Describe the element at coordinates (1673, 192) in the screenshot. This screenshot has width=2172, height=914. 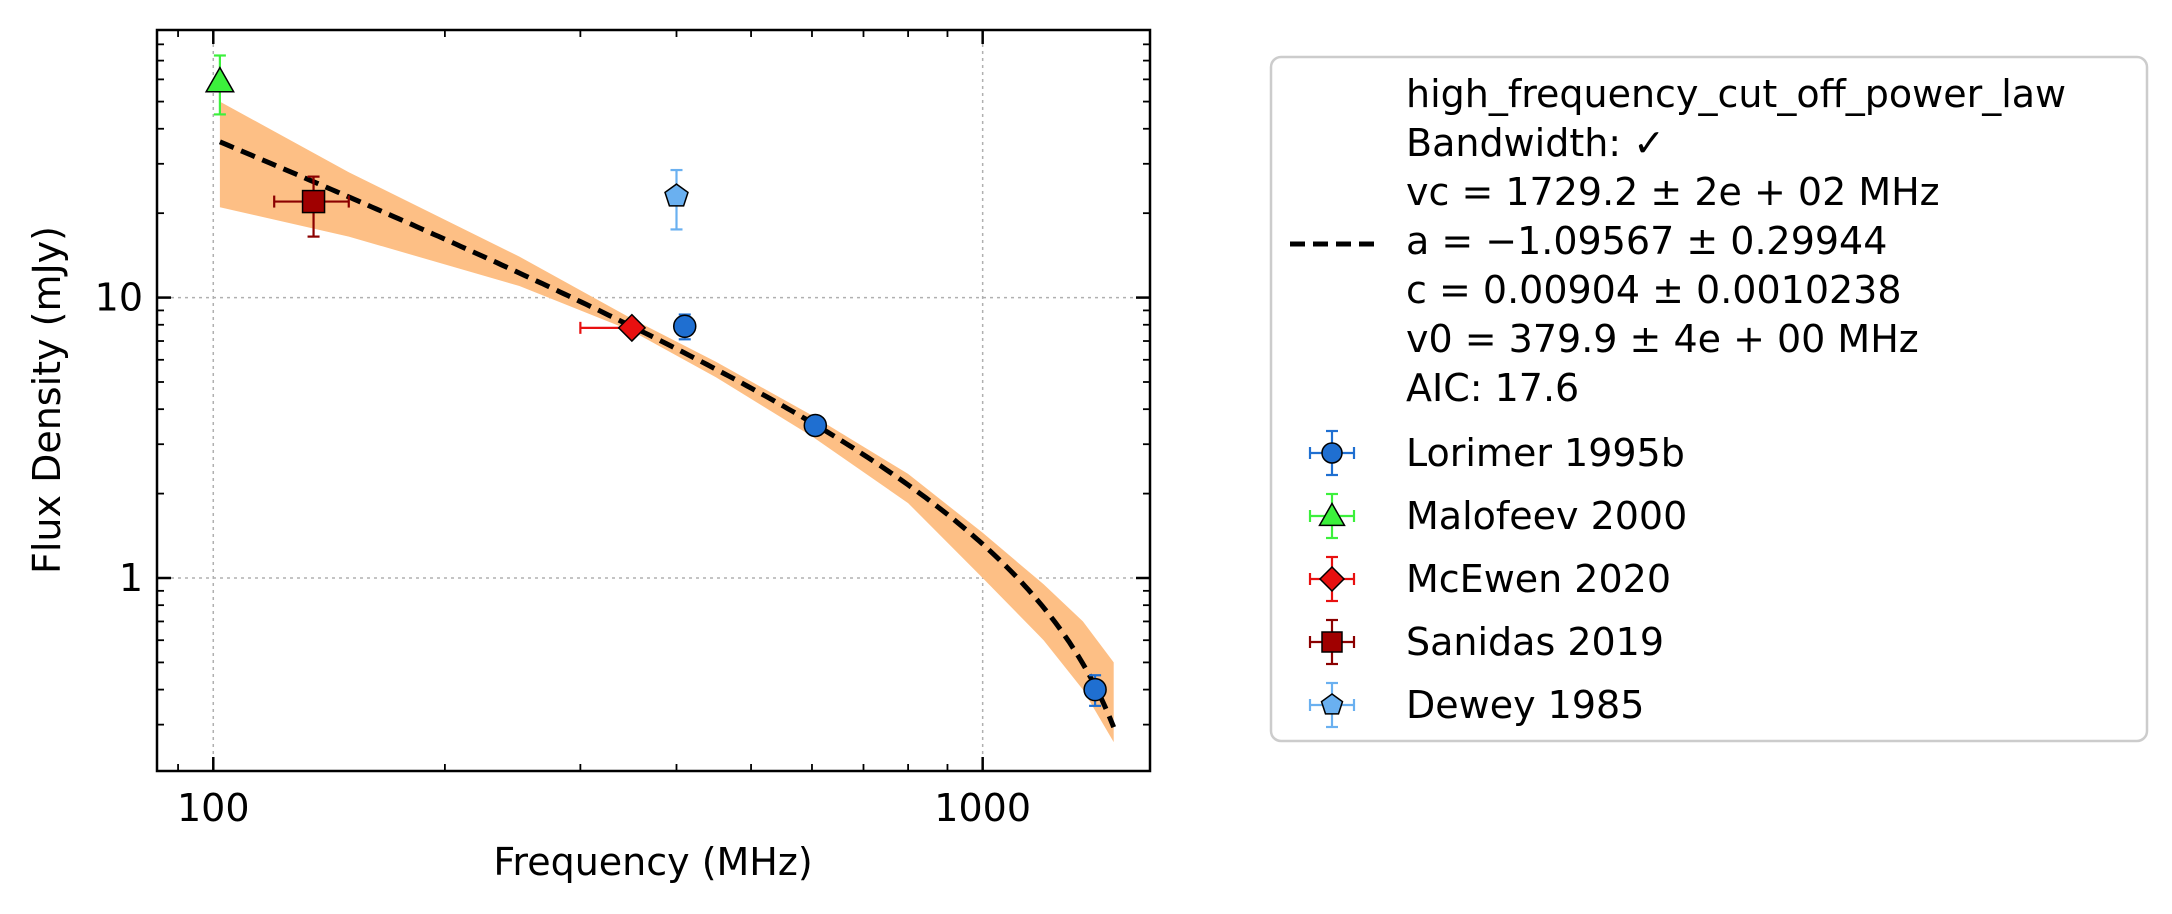
I see `legend-param-vc: vc = 1729.2 ± 2e + 02 MHz` at that location.